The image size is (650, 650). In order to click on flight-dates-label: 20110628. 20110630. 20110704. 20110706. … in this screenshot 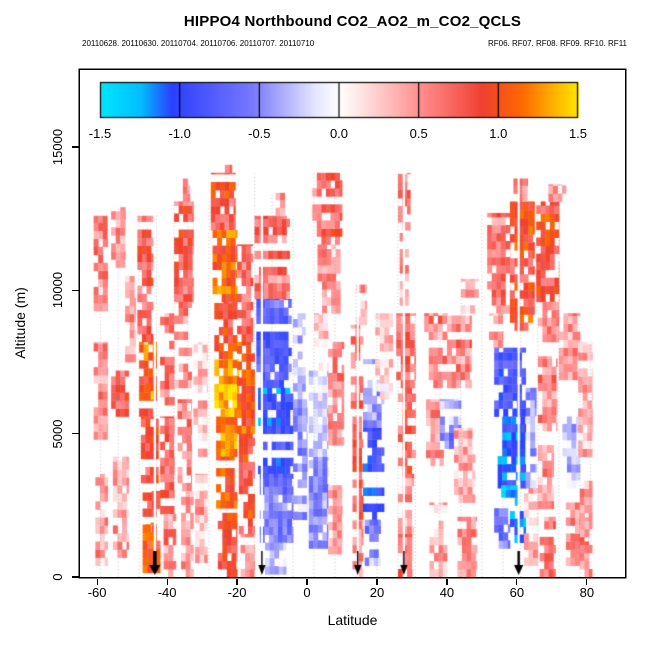, I will do `click(198, 43)`.